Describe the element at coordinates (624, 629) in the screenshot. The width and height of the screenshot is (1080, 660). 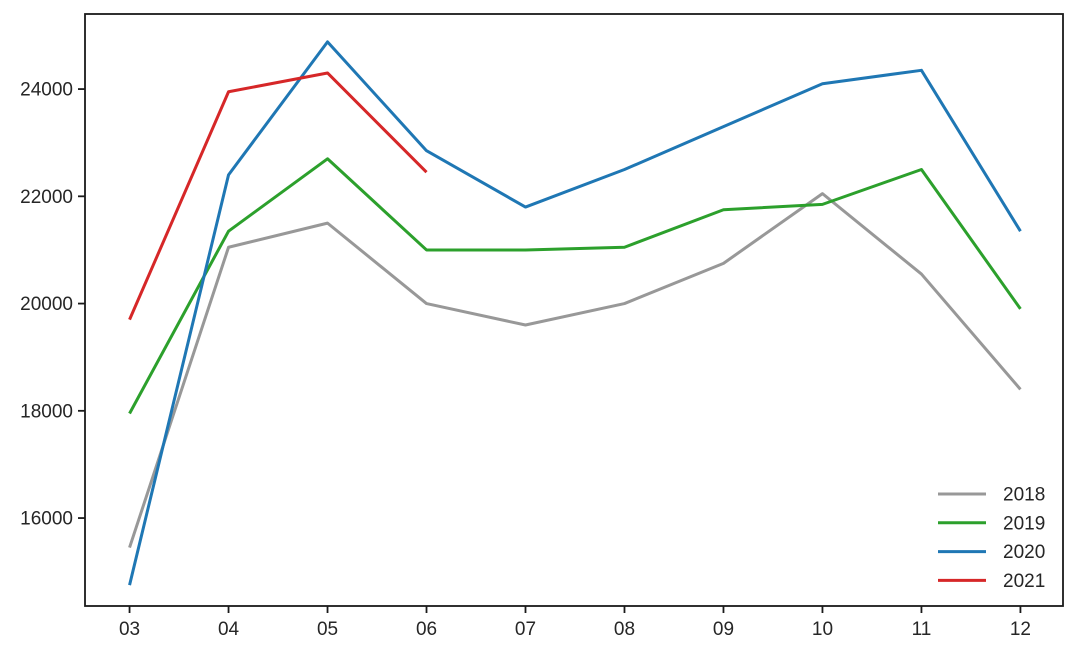
I see `x-tick-label: 08` at that location.